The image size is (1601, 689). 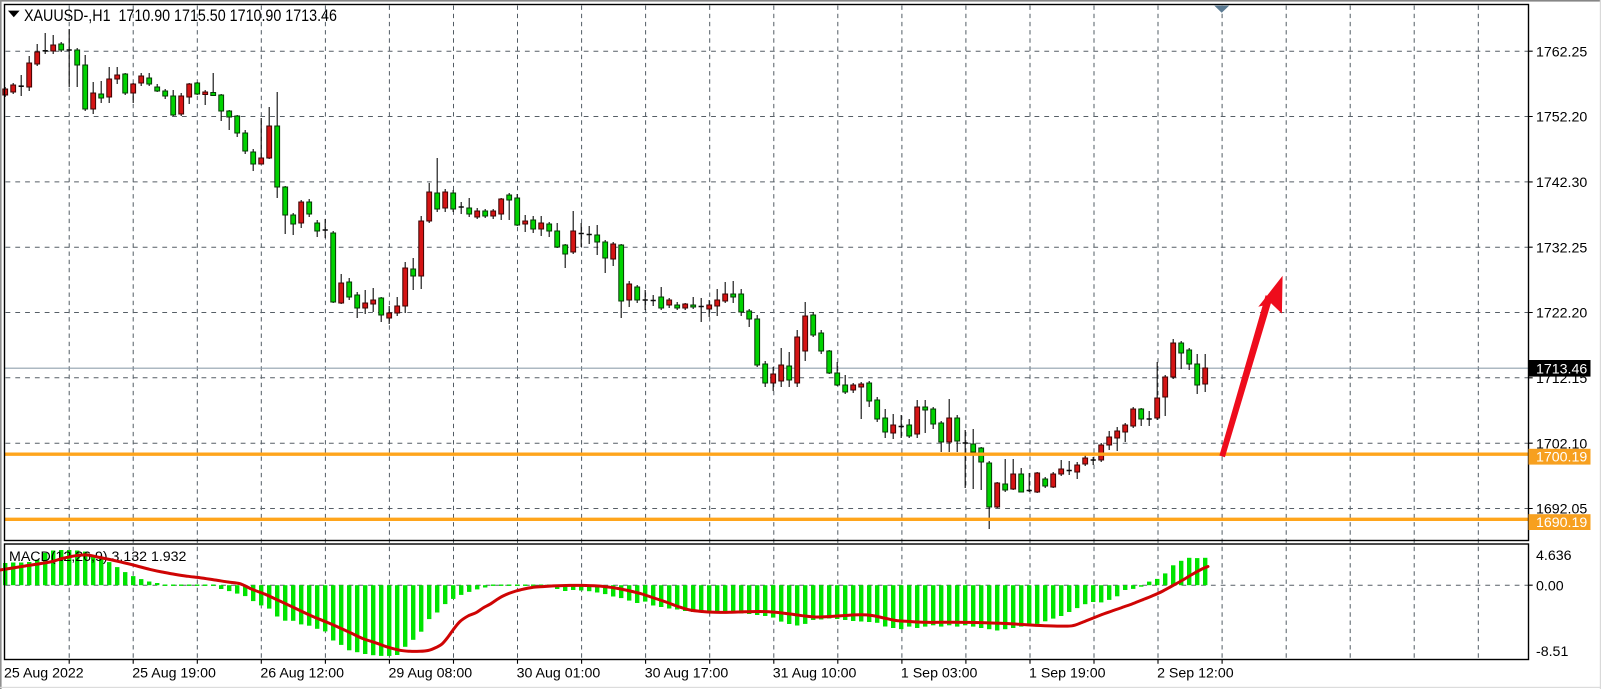 What do you see at coordinates (1561, 510) in the screenshot?
I see `svg-text: 1692.05` at bounding box center [1561, 510].